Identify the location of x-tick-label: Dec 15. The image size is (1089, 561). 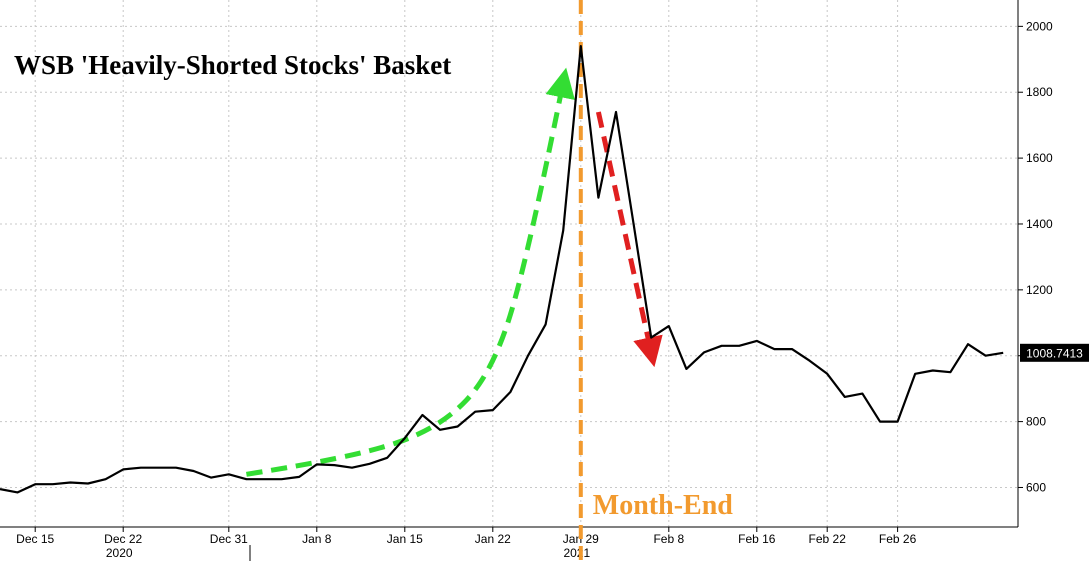
(35, 539).